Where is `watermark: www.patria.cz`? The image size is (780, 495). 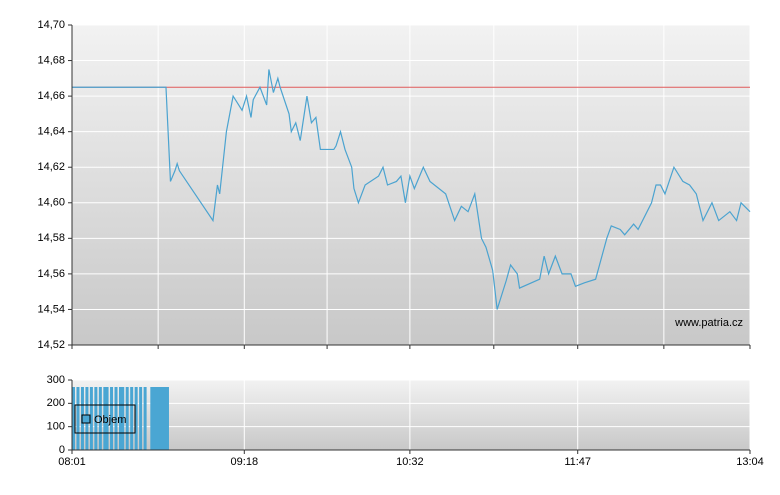 watermark: www.patria.cz is located at coordinates (708, 323).